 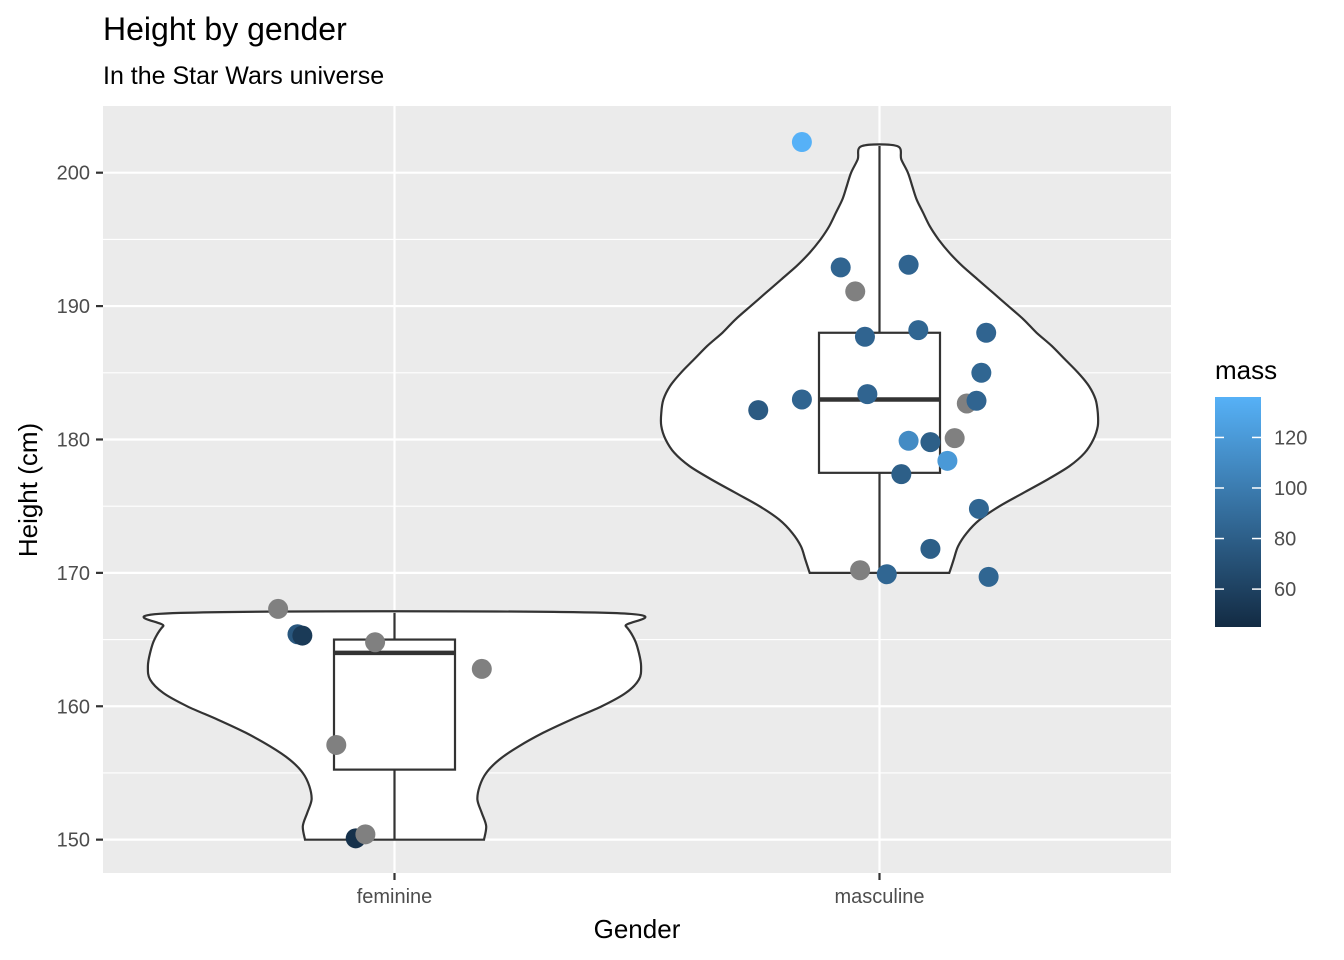 What do you see at coordinates (1290, 489) in the screenshot?
I see `legend-tick-label: 100` at bounding box center [1290, 489].